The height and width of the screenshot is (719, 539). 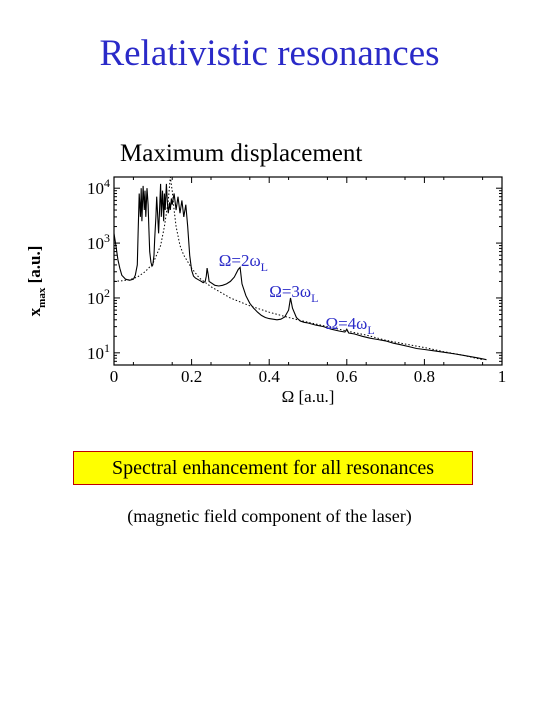 I want to click on chart-title: Maximum displacement, so click(x=241, y=153).